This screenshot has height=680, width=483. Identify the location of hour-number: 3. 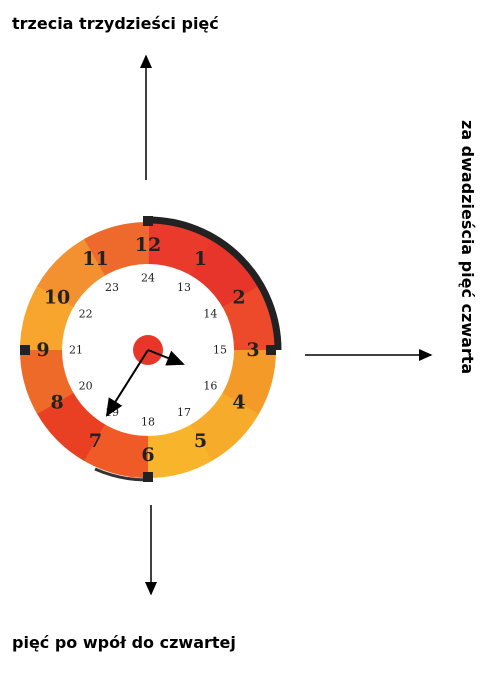
(252, 350).